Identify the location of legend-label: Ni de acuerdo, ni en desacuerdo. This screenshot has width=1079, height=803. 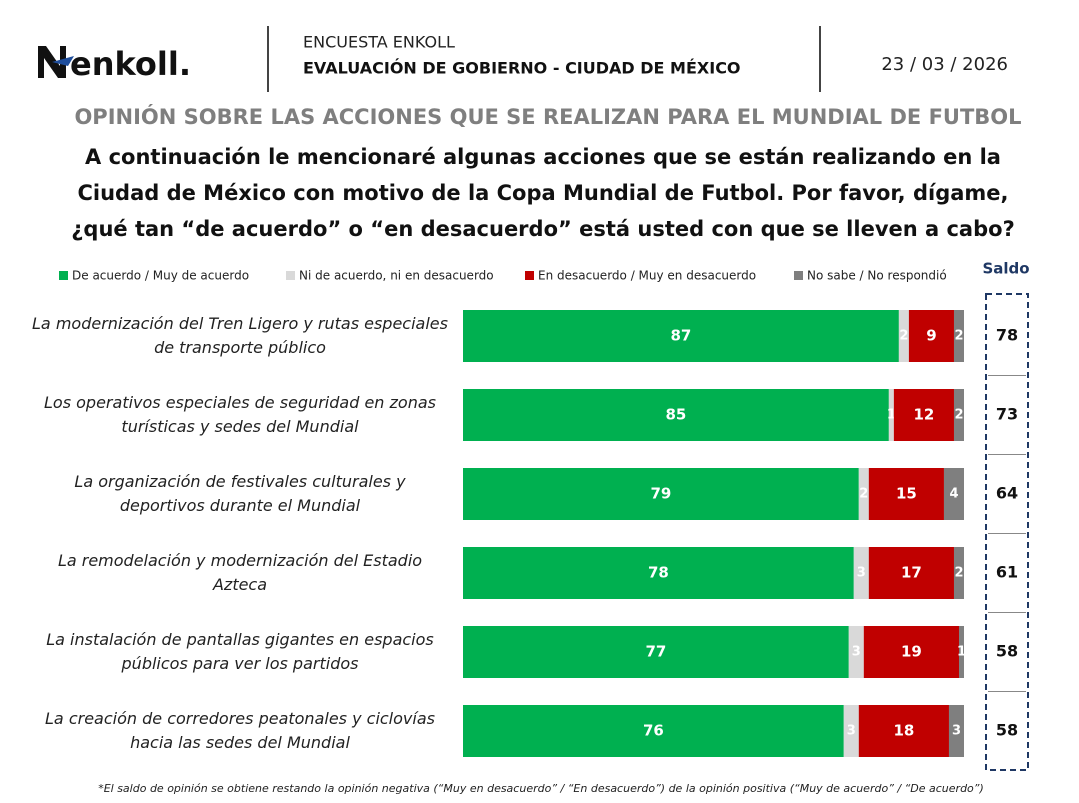
(396, 276).